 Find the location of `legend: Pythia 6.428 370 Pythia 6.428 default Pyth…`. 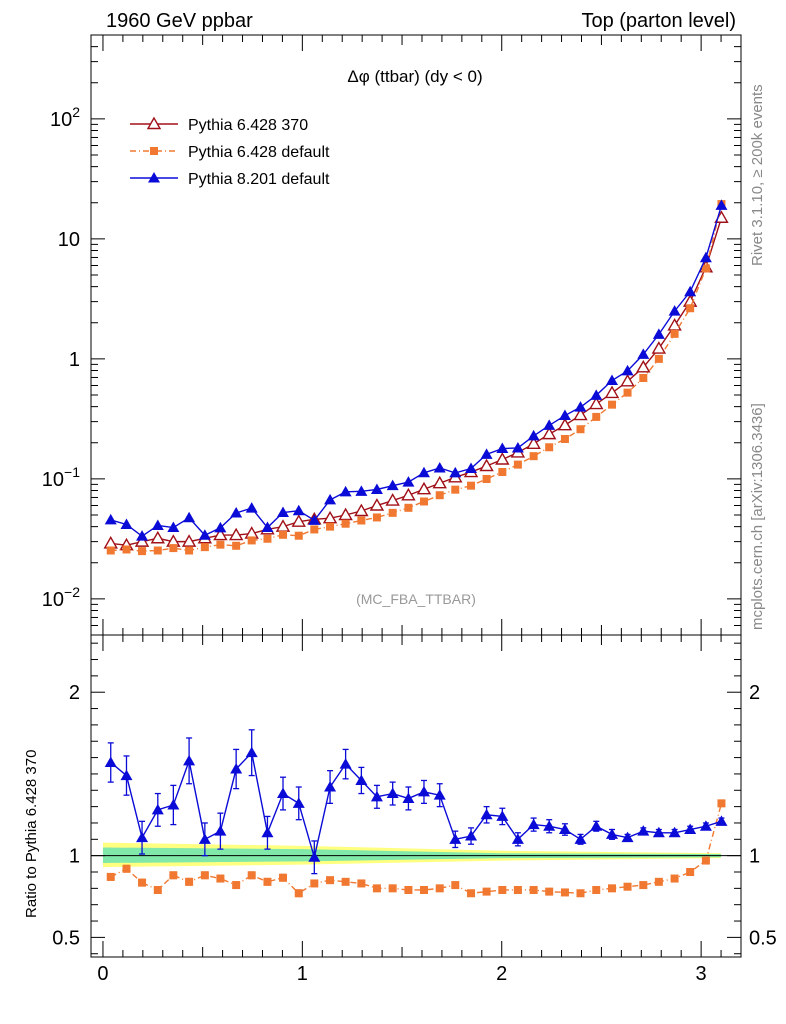

legend: Pythia 6.428 370 Pythia 6.428 default Pyth… is located at coordinates (230, 152).